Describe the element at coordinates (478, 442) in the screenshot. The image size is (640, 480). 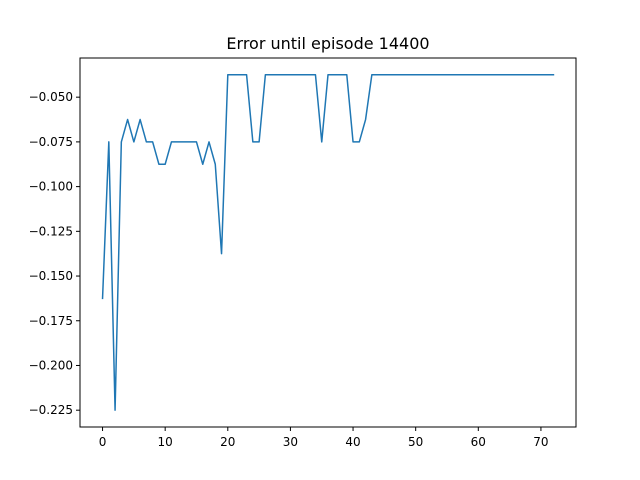
I see `x-tick-label: 60` at that location.